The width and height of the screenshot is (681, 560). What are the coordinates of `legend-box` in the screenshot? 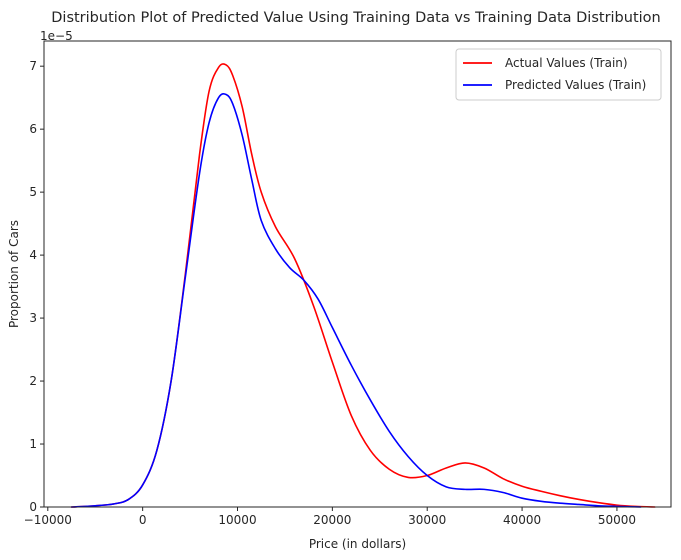 It's located at (558, 74).